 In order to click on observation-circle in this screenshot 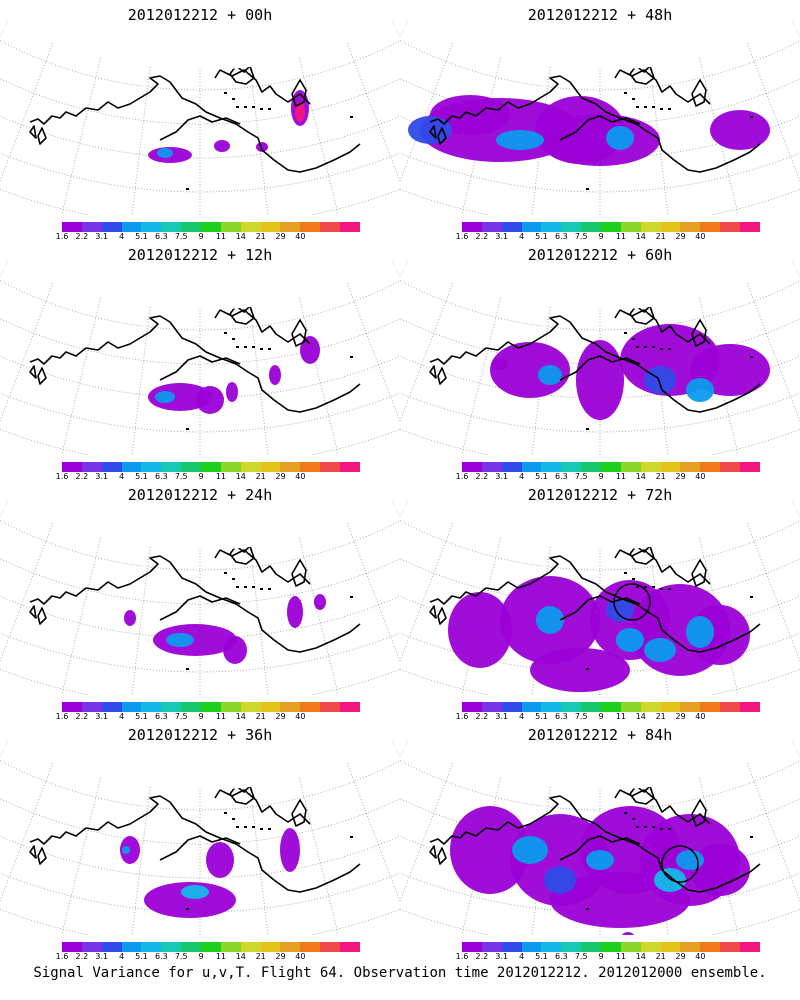, I will do `click(632, 602)`.